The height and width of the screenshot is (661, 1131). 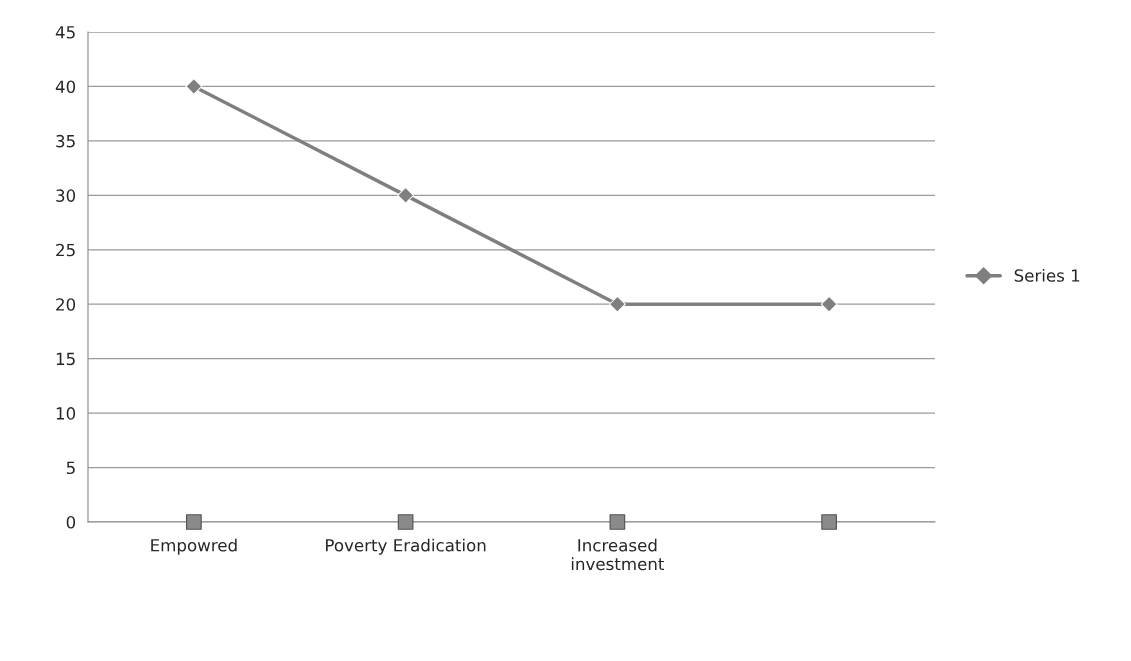 What do you see at coordinates (71, 522) in the screenshot?
I see `y-tick-label: 0` at bounding box center [71, 522].